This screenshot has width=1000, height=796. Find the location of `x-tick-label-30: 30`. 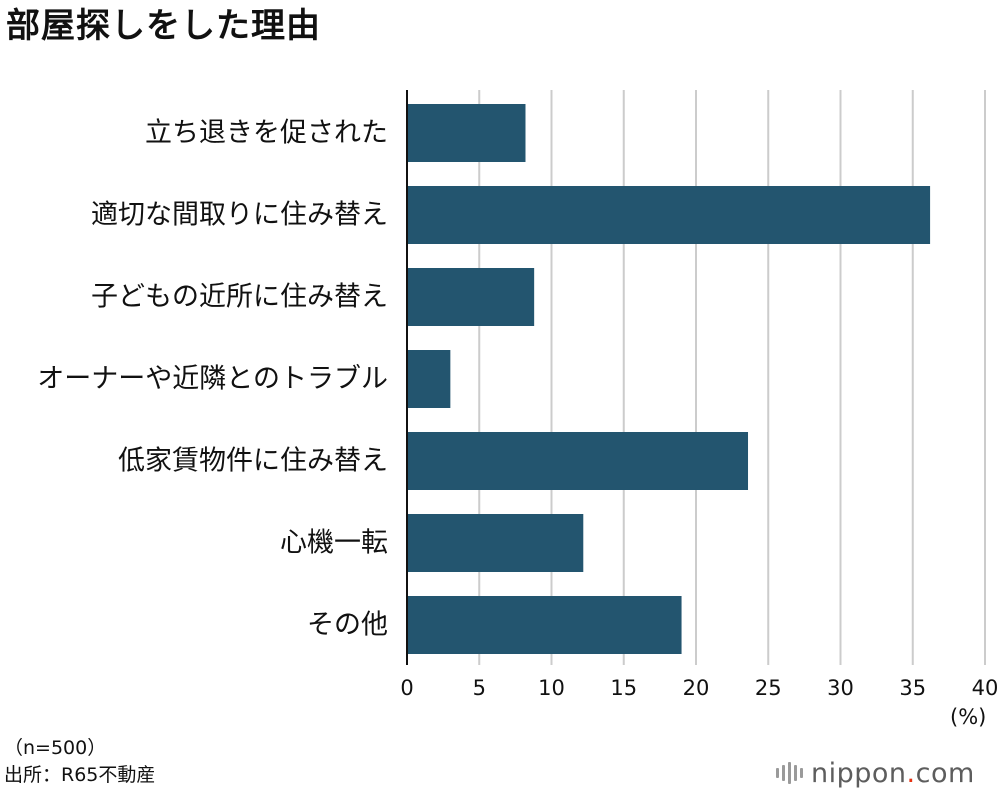

x-tick-label-30: 30 is located at coordinates (840, 688).